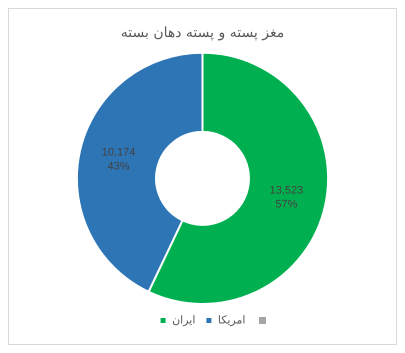 The width and height of the screenshot is (405, 353). I want to click on legend-label: ایران, so click(184, 319).